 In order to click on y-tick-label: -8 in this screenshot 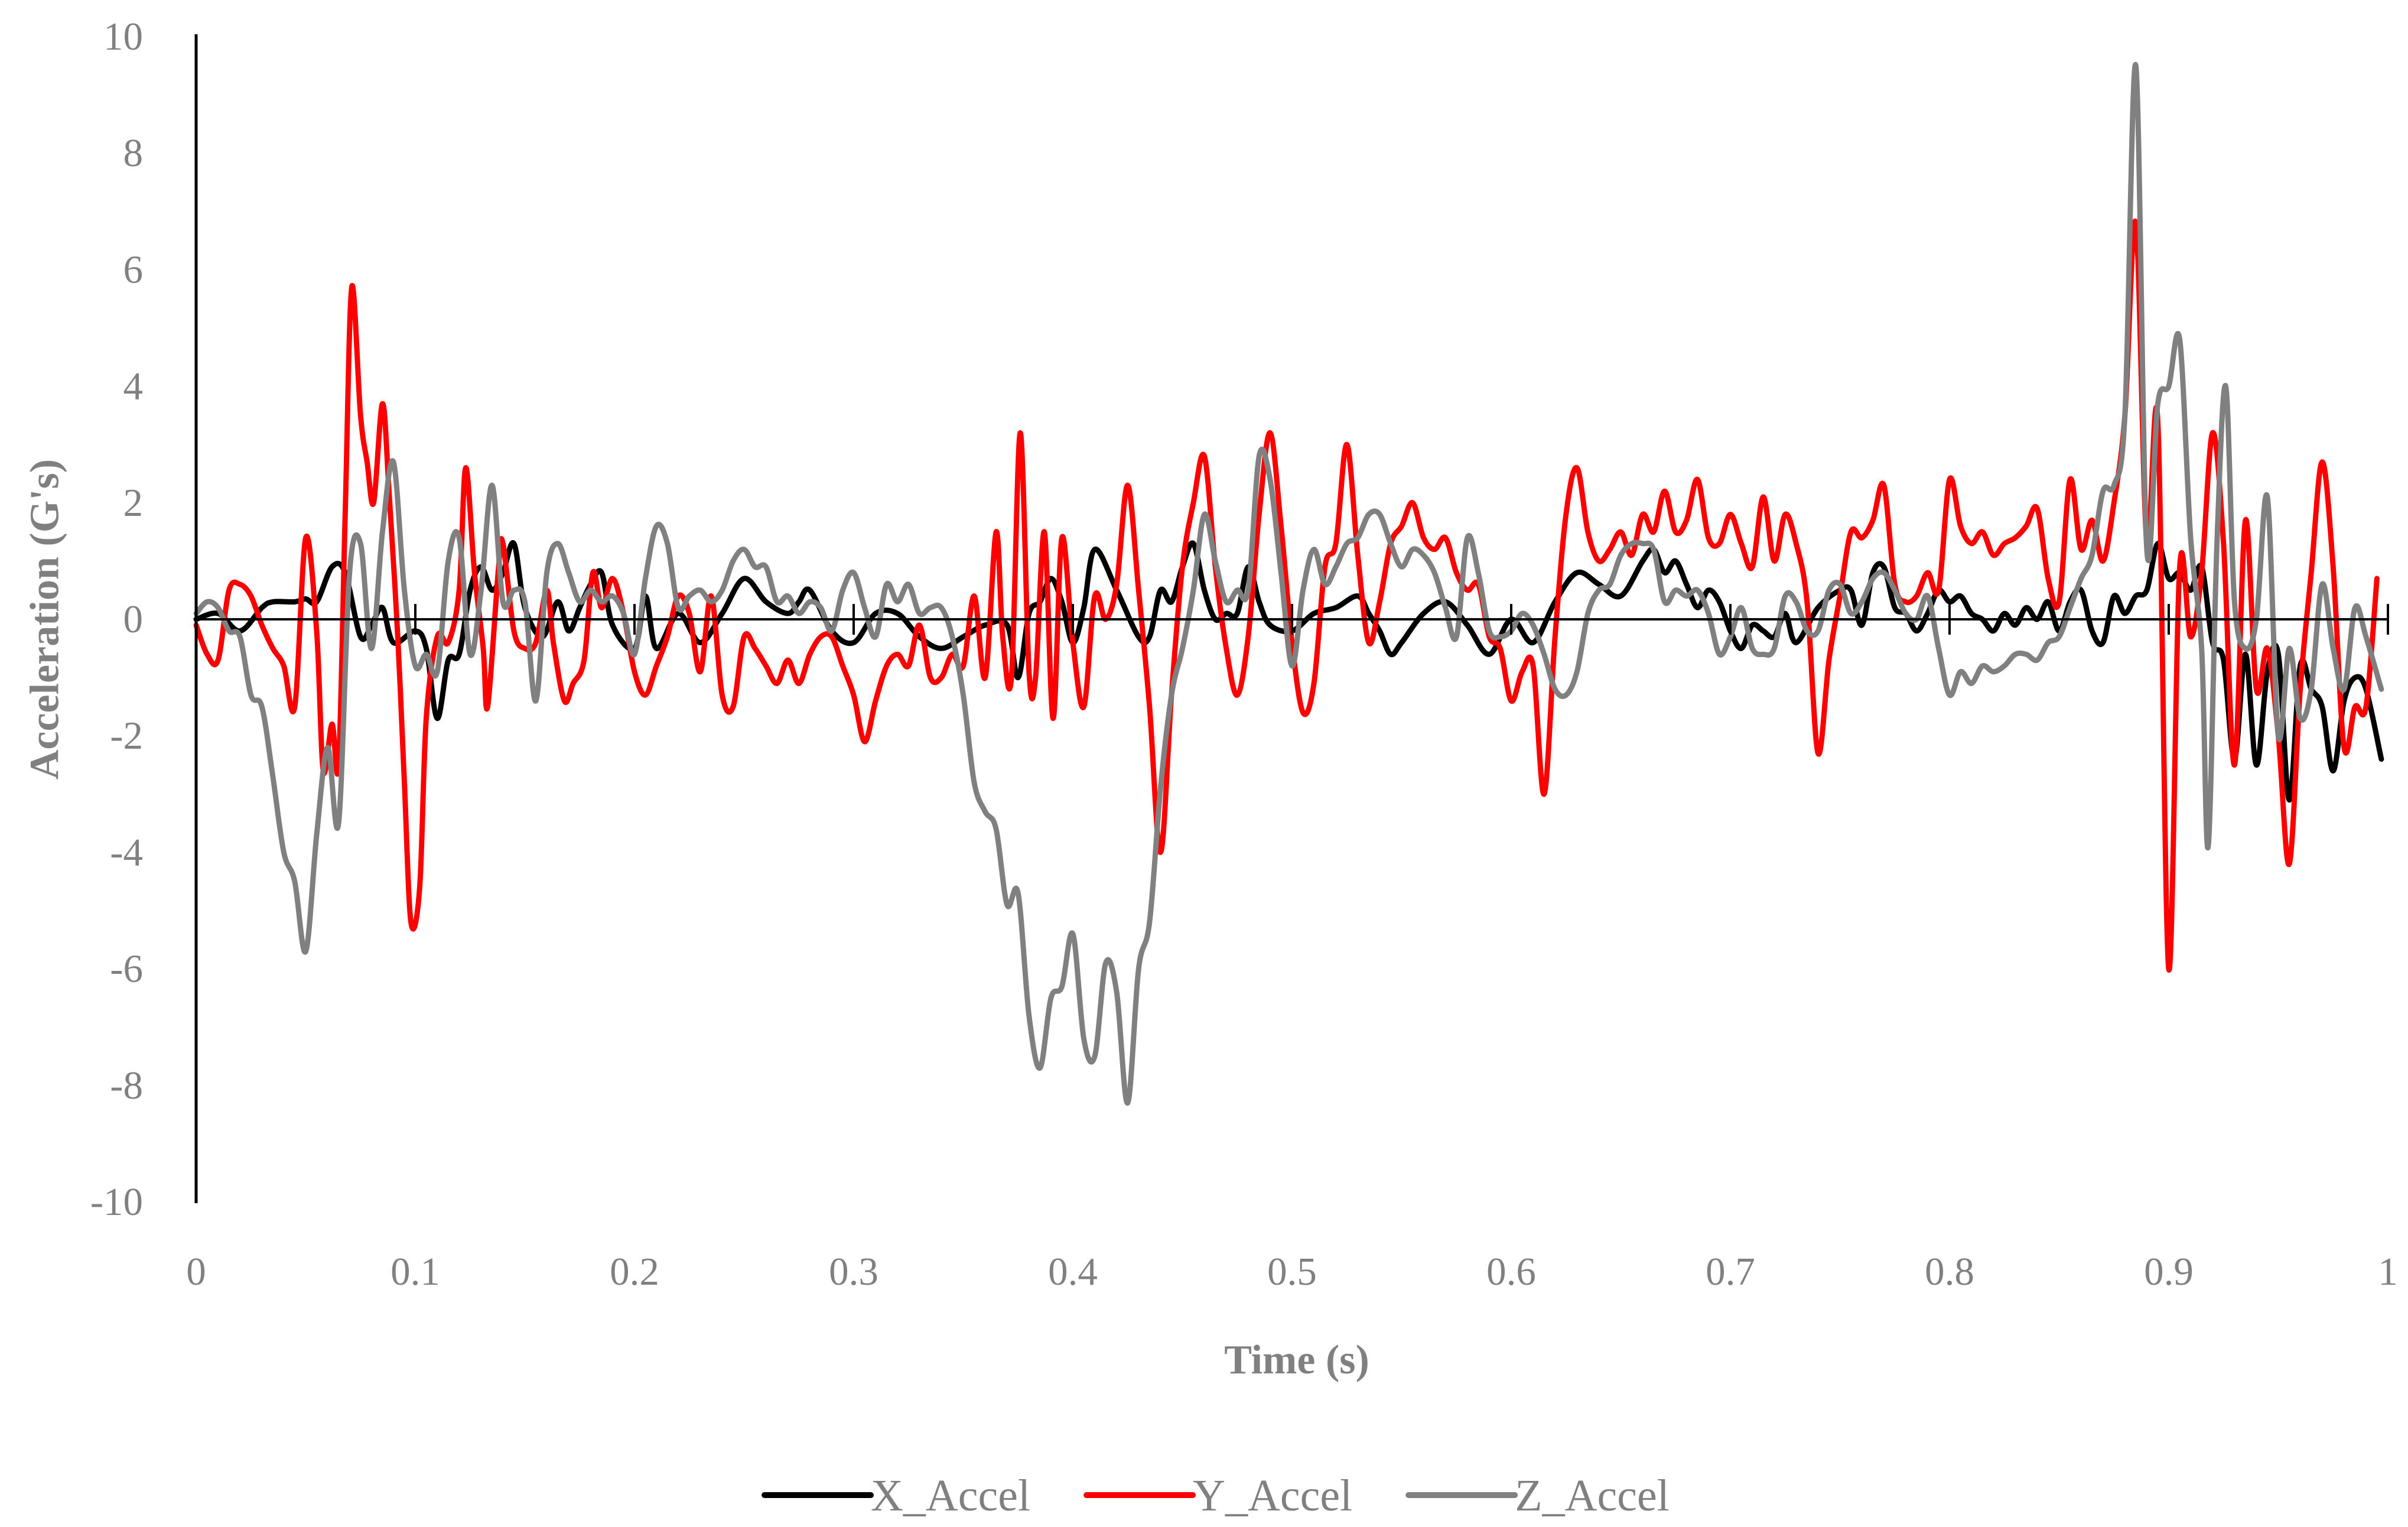, I will do `click(126, 1086)`.